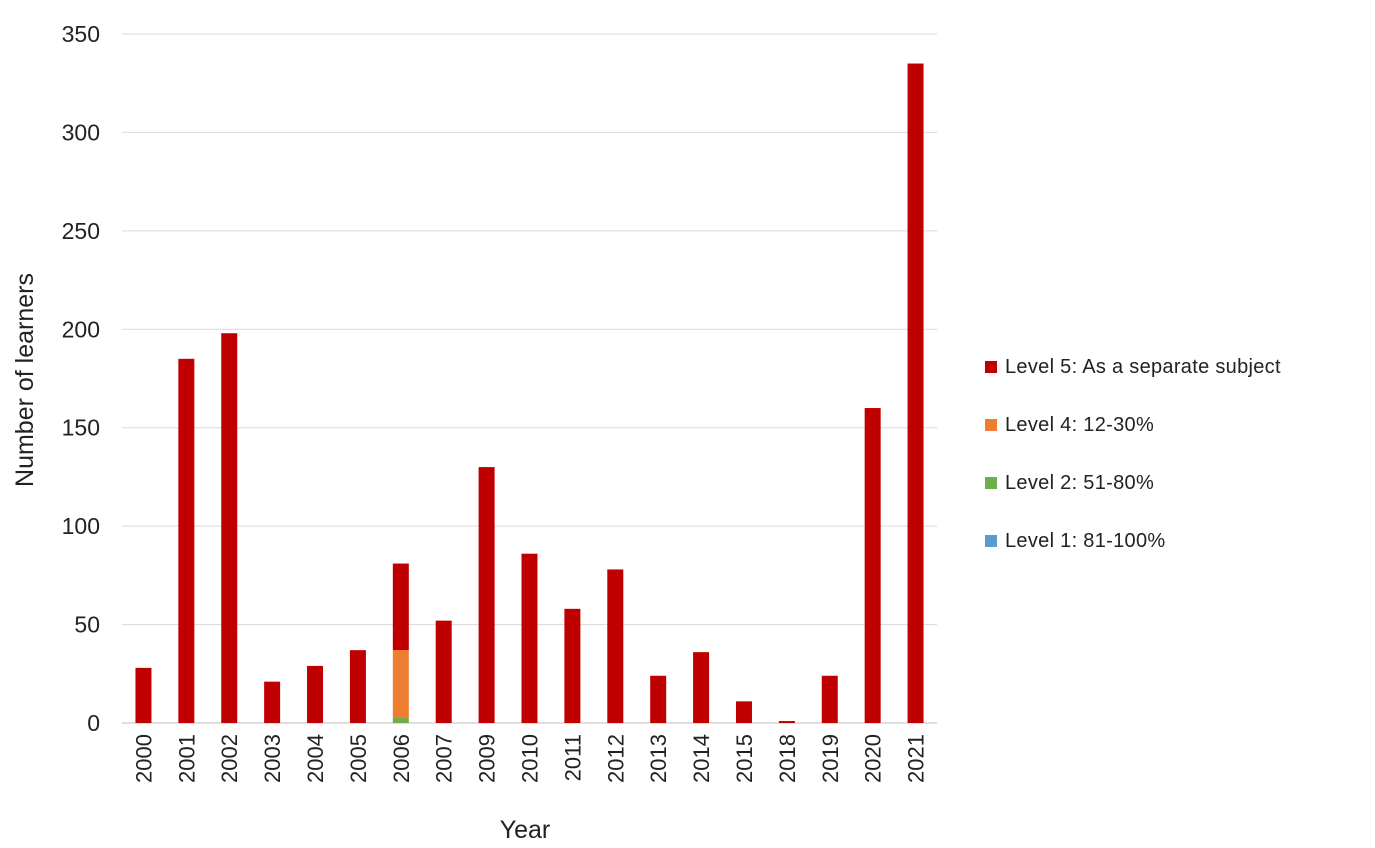 Image resolution: width=1375 pixels, height=848 pixels. Describe the element at coordinates (615, 758) in the screenshot. I see `x-tick-label: 2012` at that location.